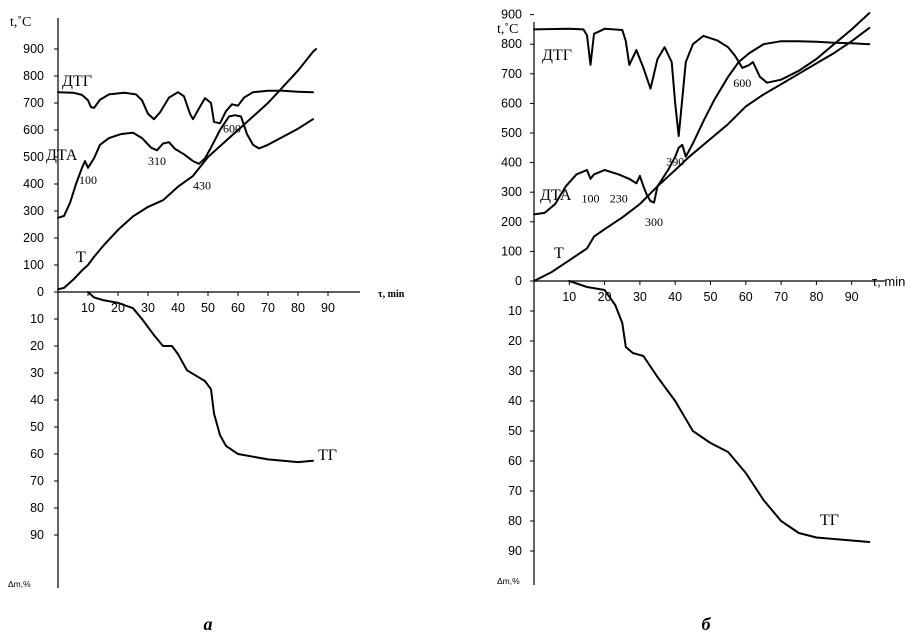 This screenshot has height=634, width=923. What do you see at coordinates (781, 297) in the screenshot?
I see `panel-b-x-tick-label: 70` at bounding box center [781, 297].